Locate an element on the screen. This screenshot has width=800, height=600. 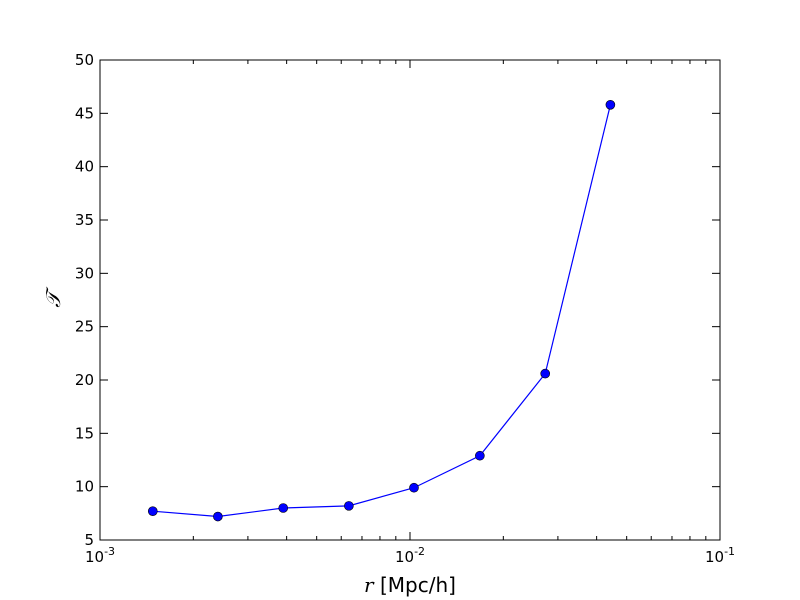
y-tick-label: 50 is located at coordinates (84, 60).